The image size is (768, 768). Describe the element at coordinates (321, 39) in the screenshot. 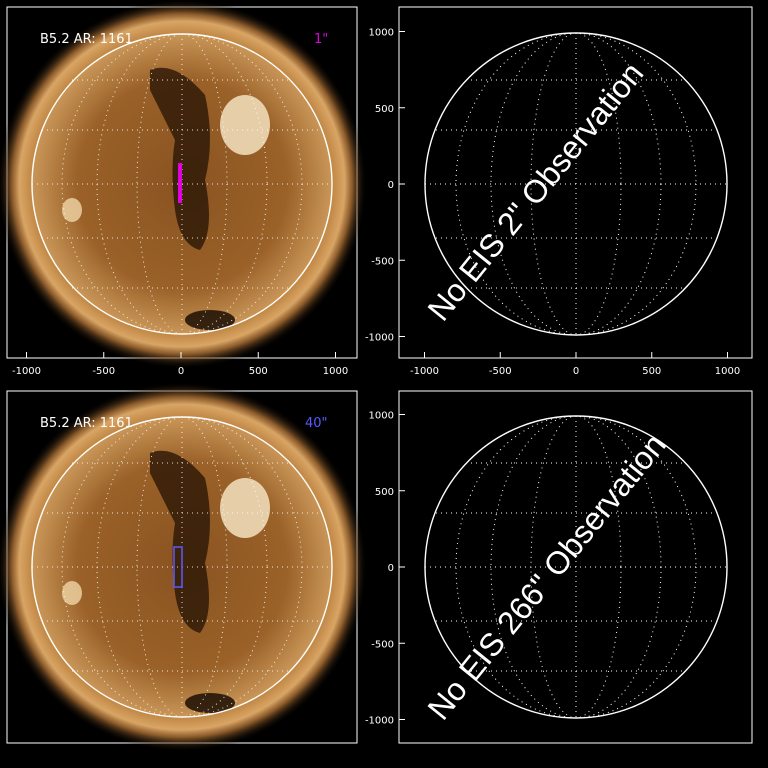

I see `slit-width-label: 1"` at that location.